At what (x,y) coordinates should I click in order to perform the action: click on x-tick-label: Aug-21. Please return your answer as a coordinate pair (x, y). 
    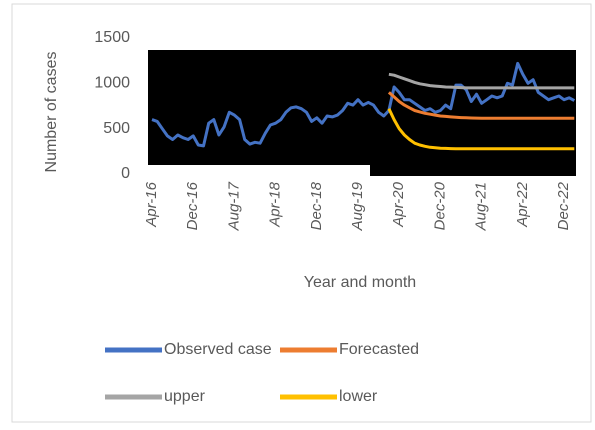
    Looking at the image, I should click on (481, 206).